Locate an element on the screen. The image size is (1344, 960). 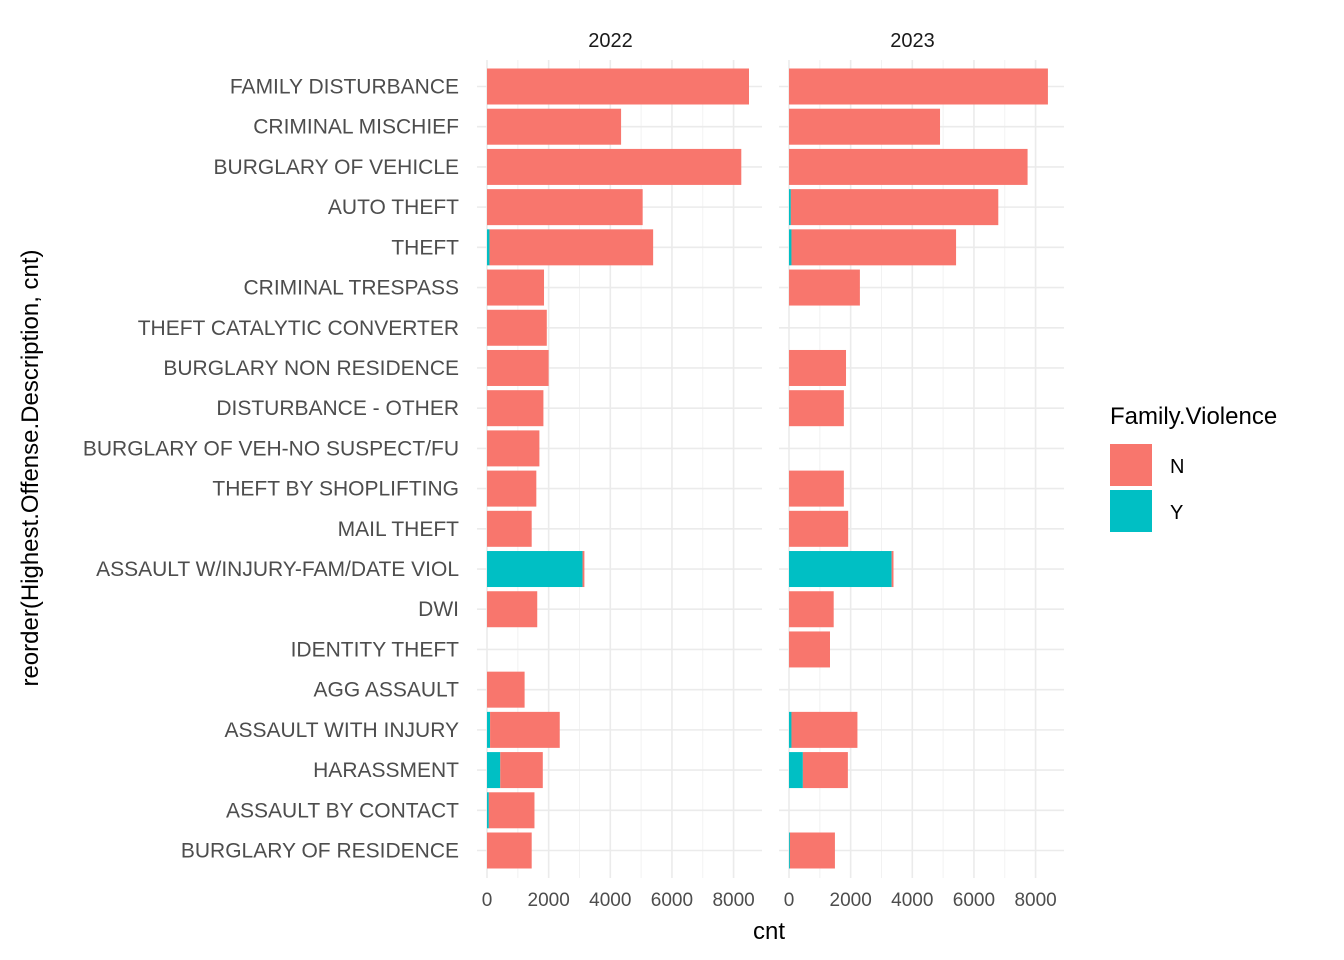
y-category-label: MAIL THEFT is located at coordinates (399, 529).